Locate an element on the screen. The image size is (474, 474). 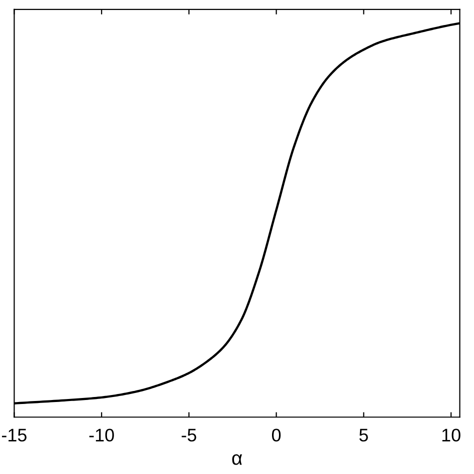
x-tick-label: 5 is located at coordinates (363, 435).